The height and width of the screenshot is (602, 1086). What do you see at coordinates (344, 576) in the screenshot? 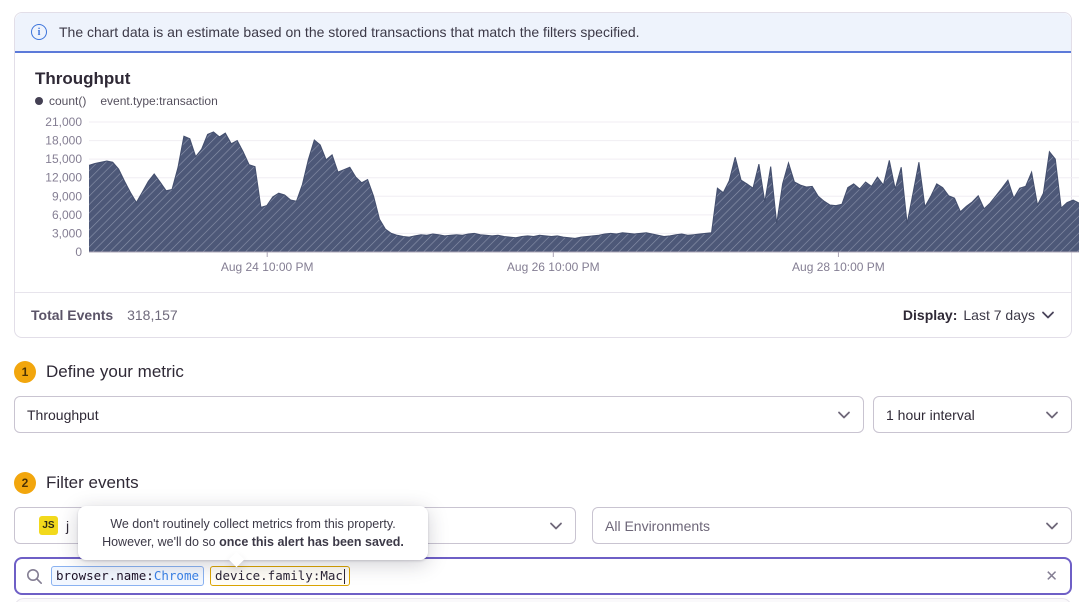
I see `text-cursor` at bounding box center [344, 576].